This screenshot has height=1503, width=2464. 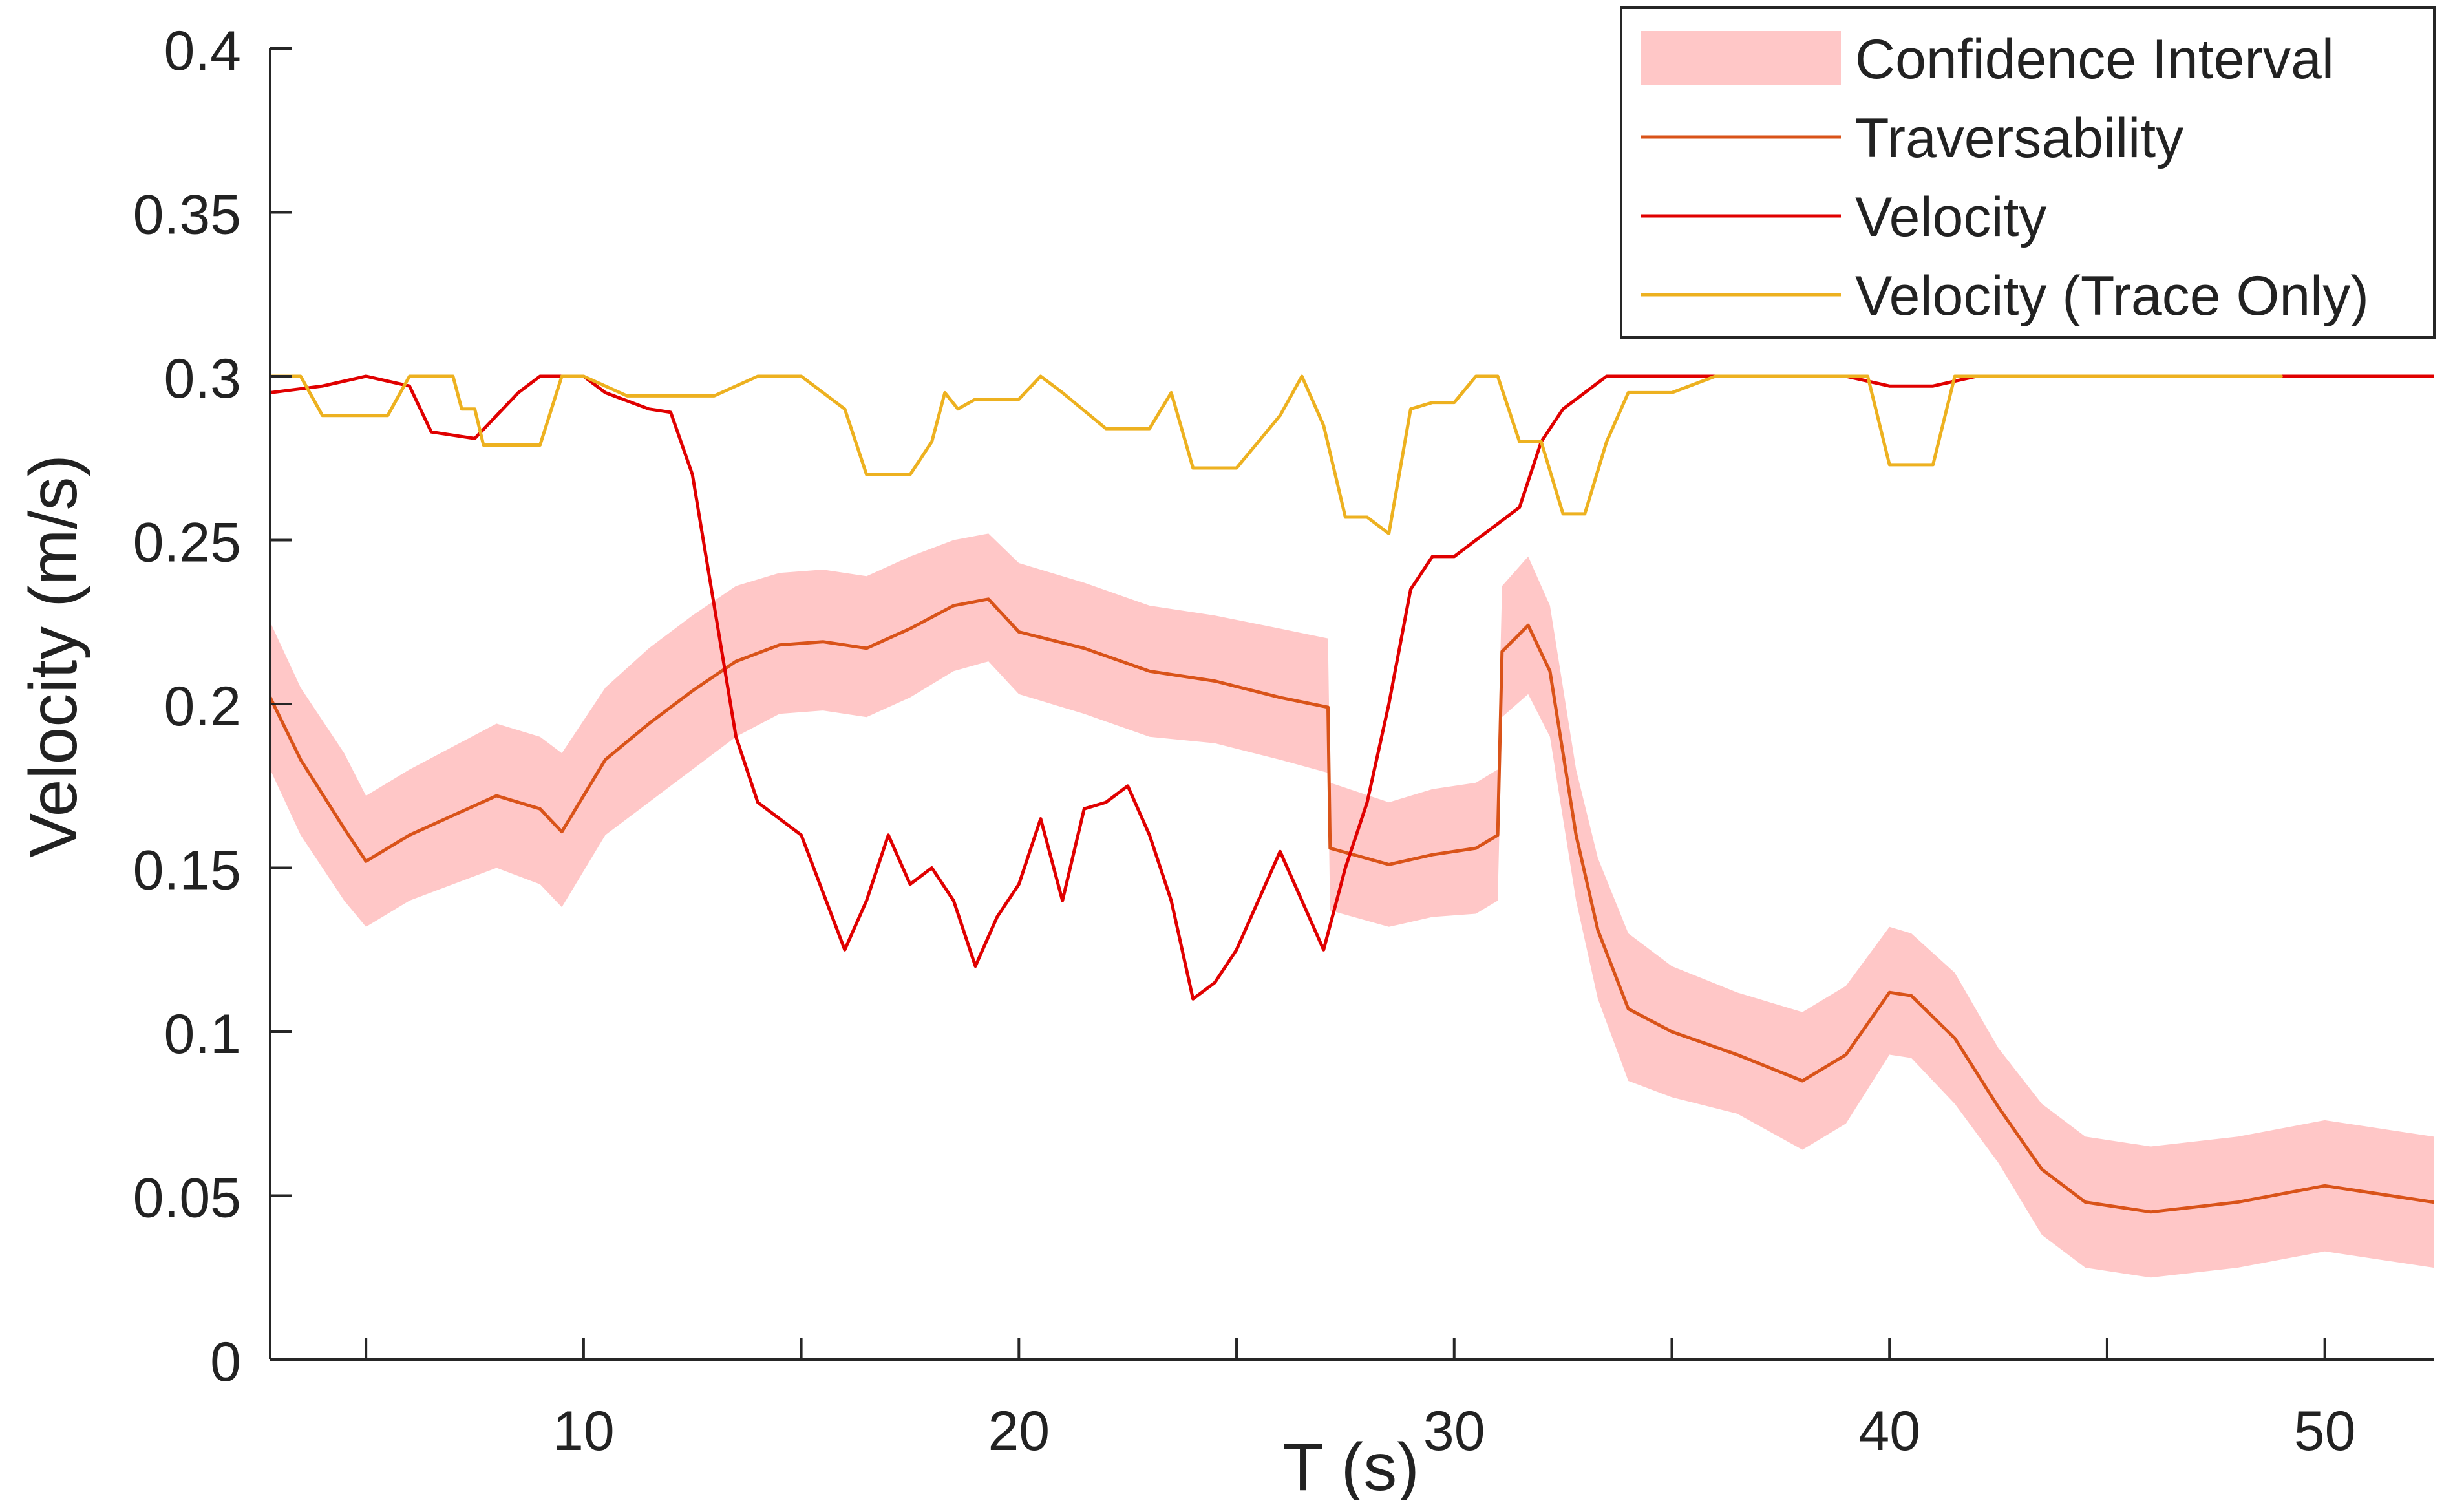 I want to click on y-tick-label: 0.05, so click(x=187, y=1198).